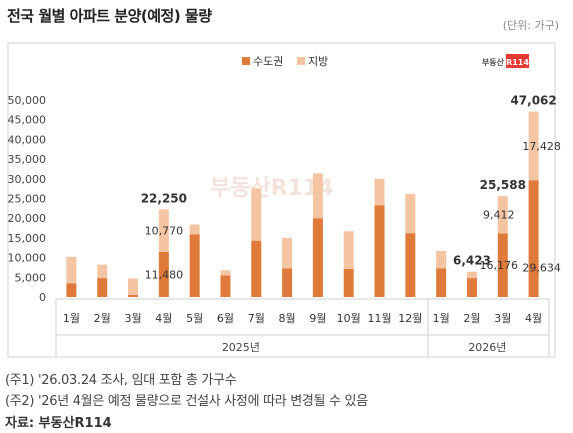 The image size is (573, 433). Describe the element at coordinates (58, 423) in the screenshot. I see `source-credit: 자료: 부동산R114` at that location.